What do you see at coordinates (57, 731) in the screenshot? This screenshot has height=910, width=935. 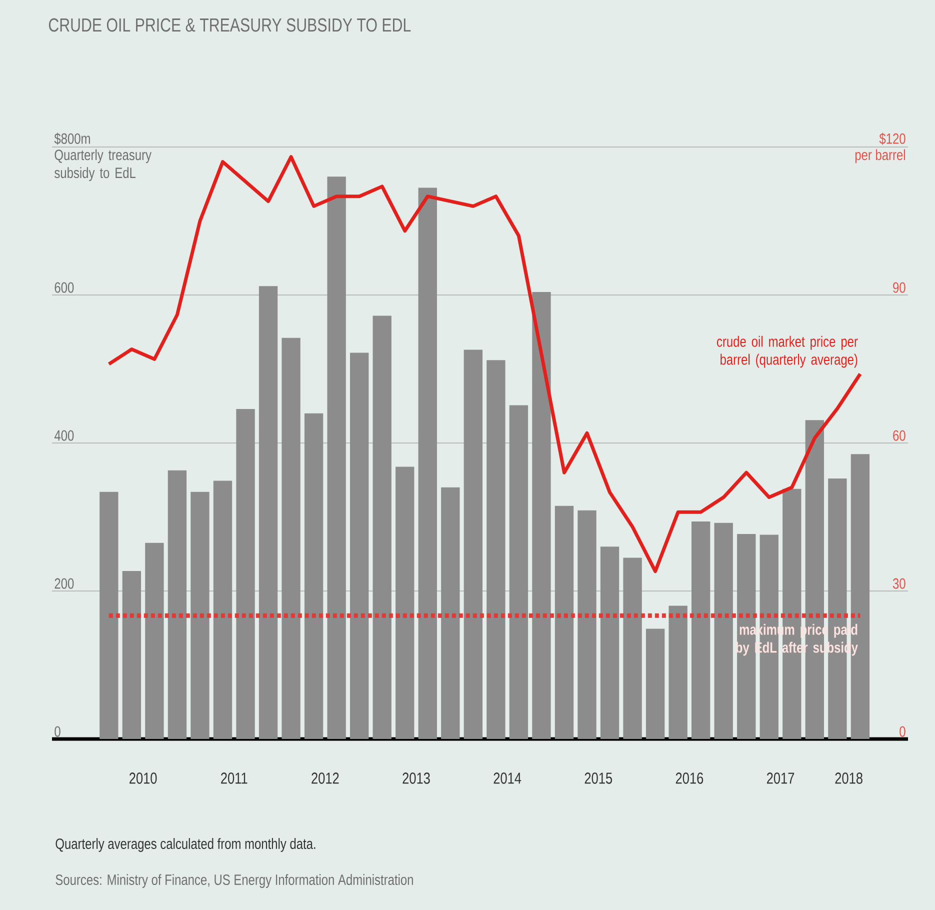 I see `y-tick-label: 0` at bounding box center [57, 731].